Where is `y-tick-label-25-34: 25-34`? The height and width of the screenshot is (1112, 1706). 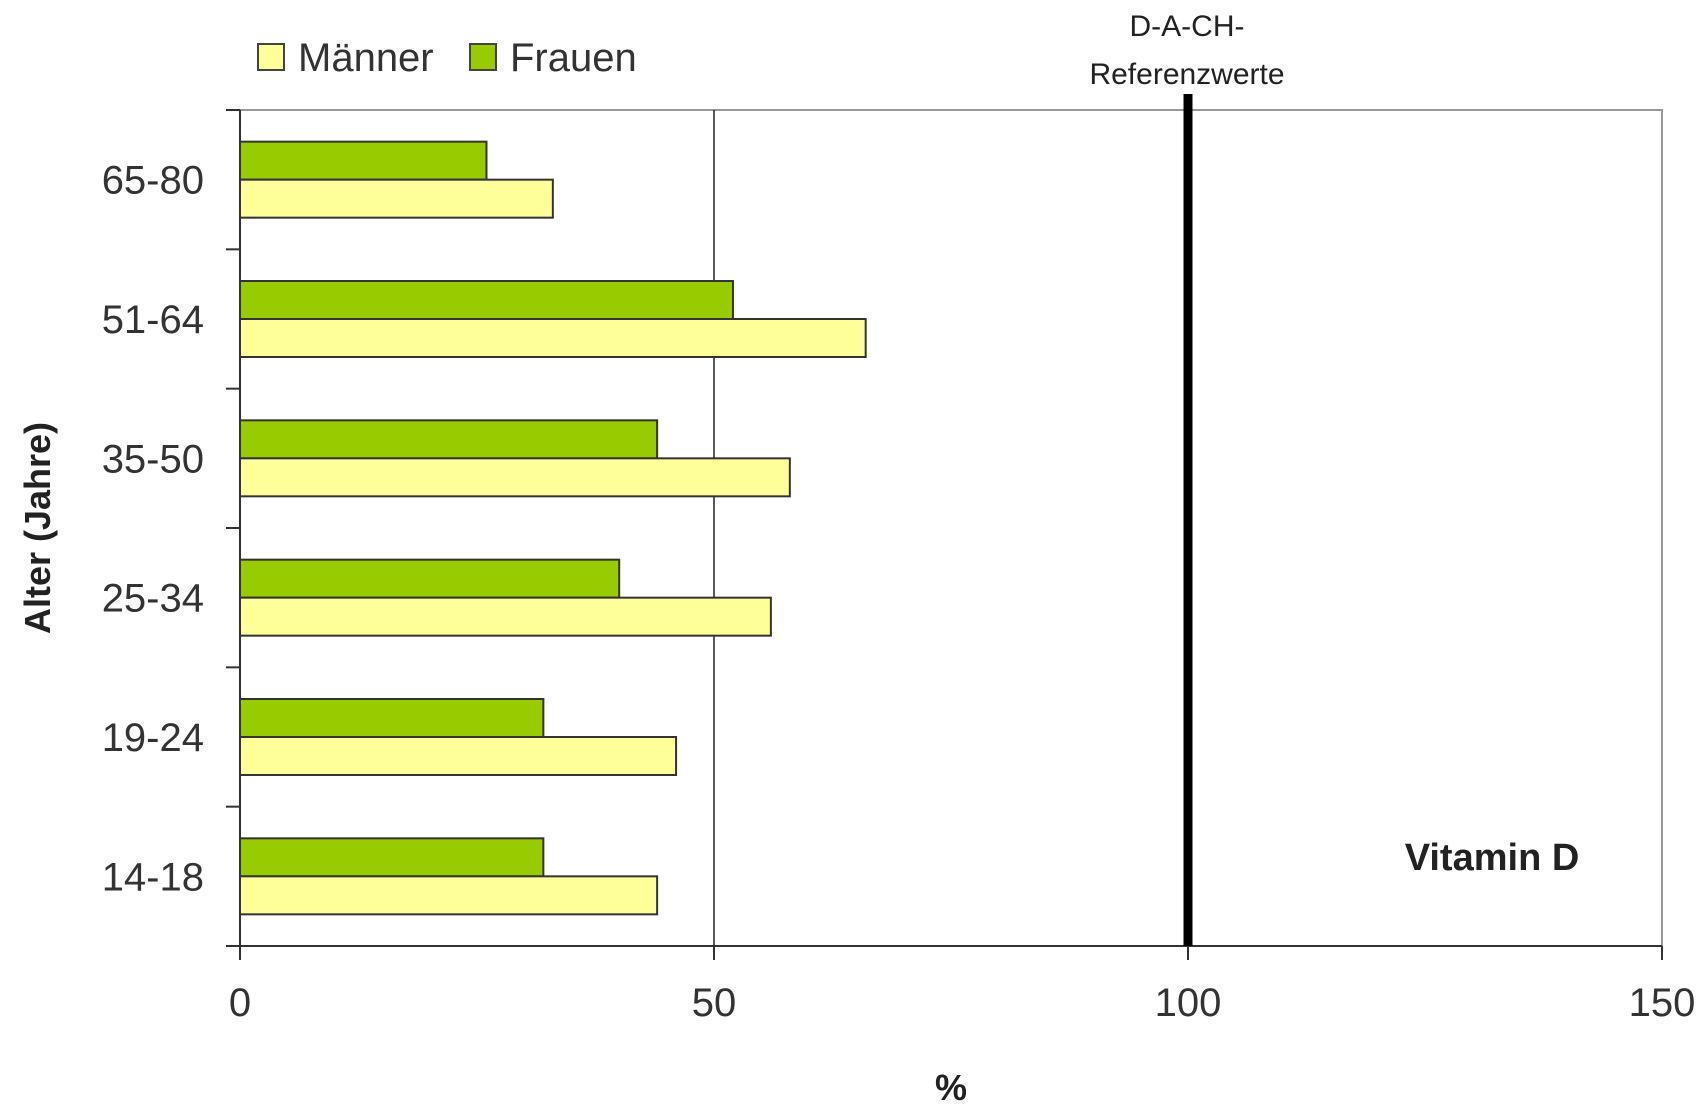 y-tick-label-25-34: 25-34 is located at coordinates (153, 599).